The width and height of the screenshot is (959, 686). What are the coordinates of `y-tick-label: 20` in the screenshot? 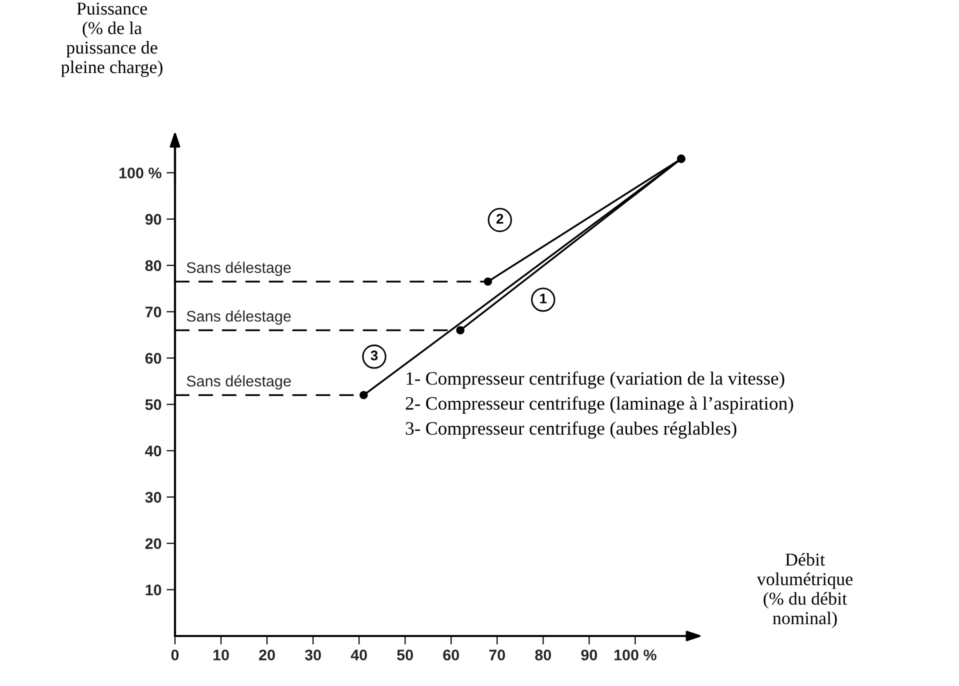 It's located at (153, 544).